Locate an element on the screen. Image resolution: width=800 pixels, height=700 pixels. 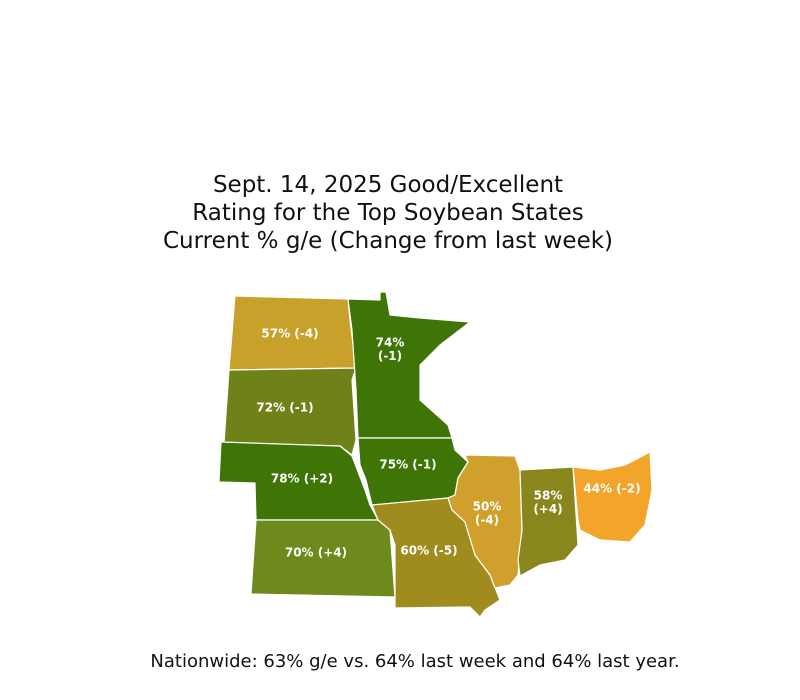
label-line: 74% is located at coordinates (390, 342).